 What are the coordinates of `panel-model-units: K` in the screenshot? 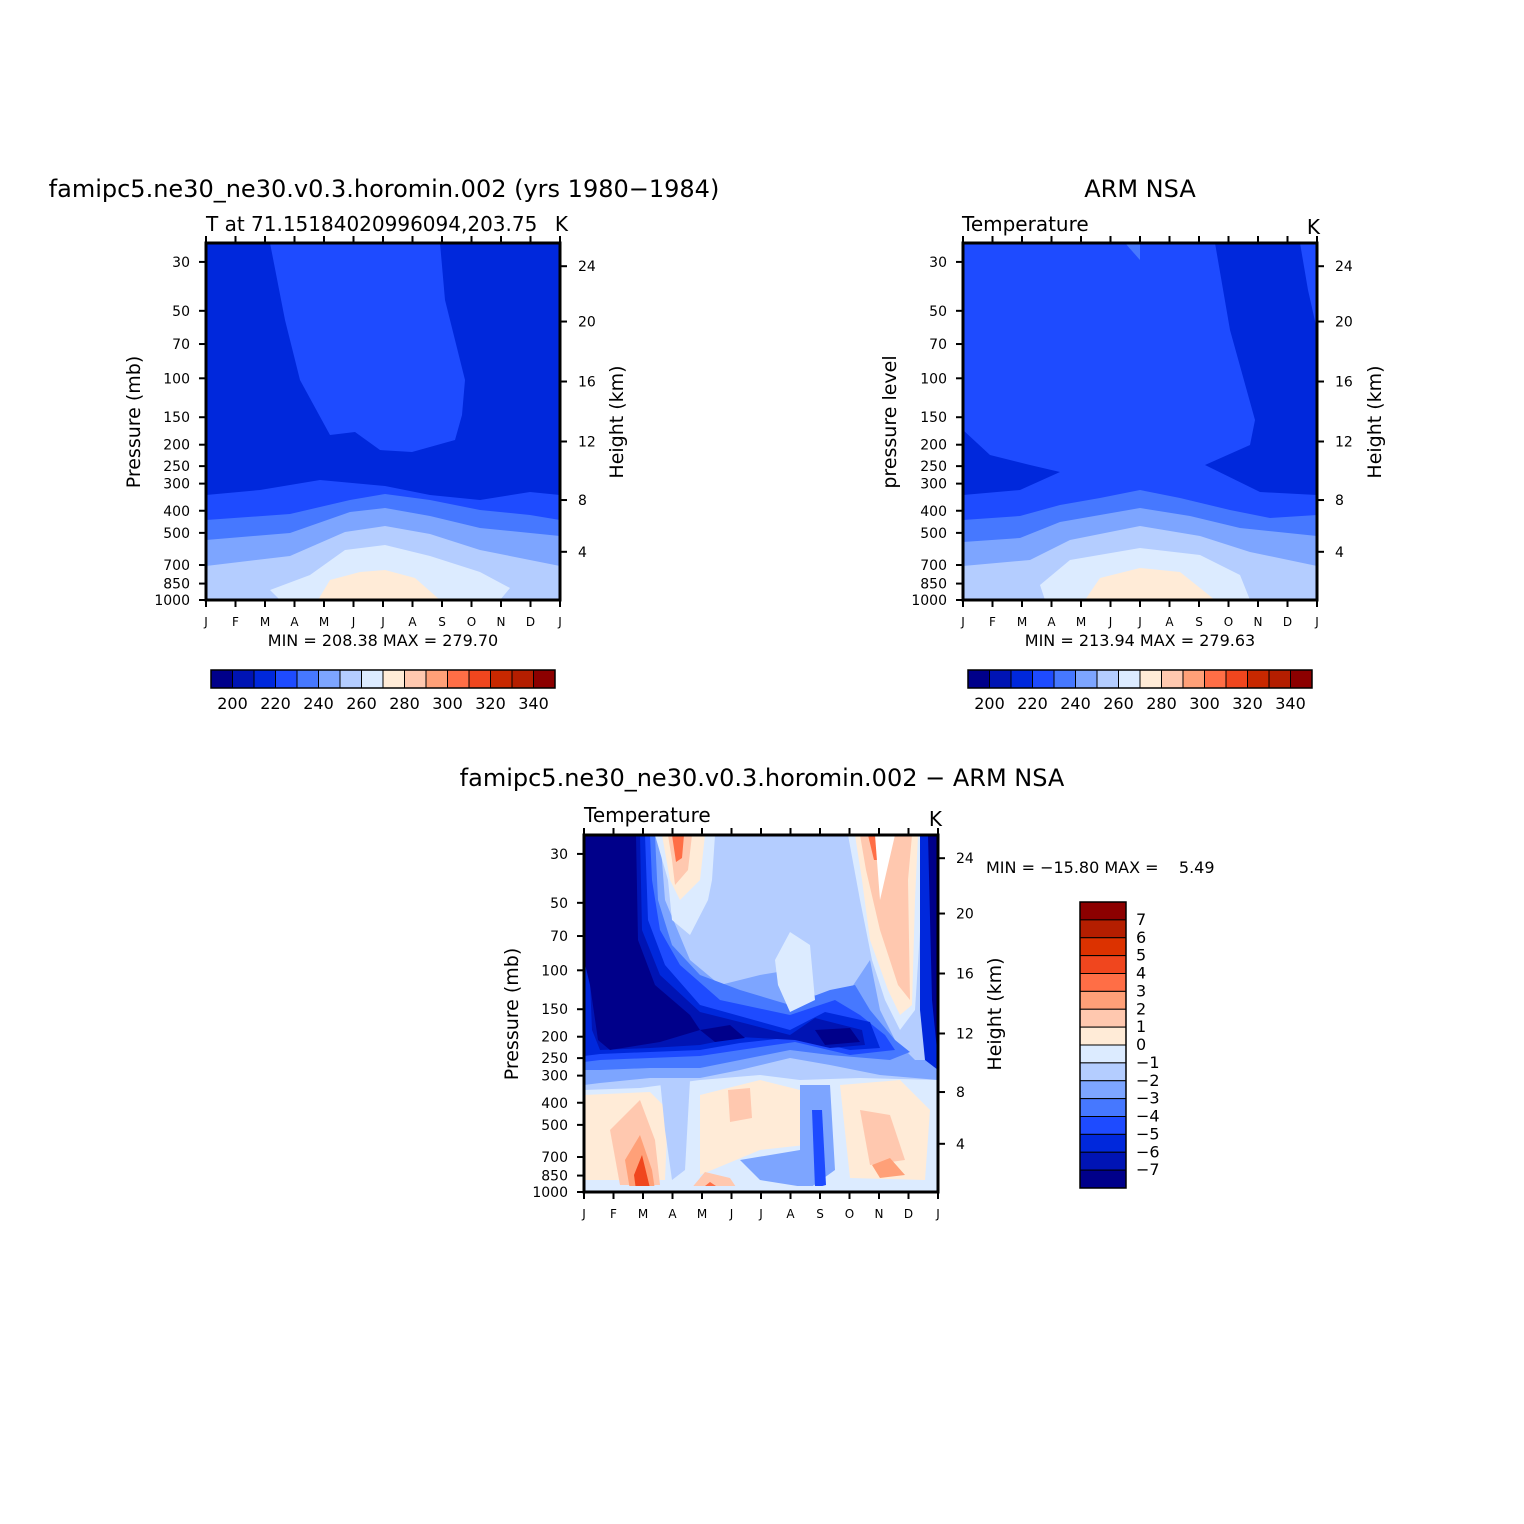 It's located at (562, 224).